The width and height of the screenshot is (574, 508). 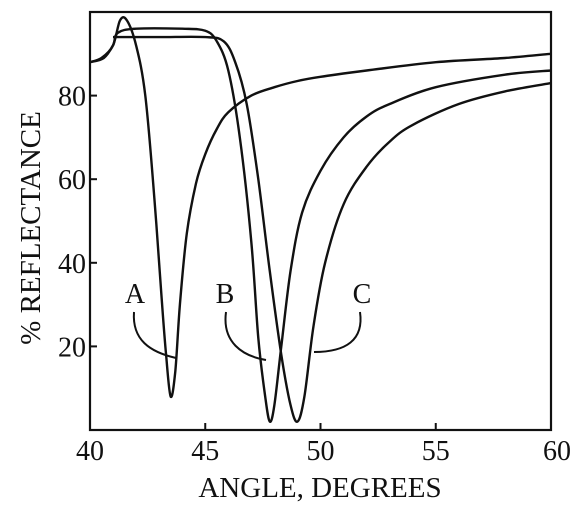 I want to click on y-tick-label: 20, so click(x=72, y=347).